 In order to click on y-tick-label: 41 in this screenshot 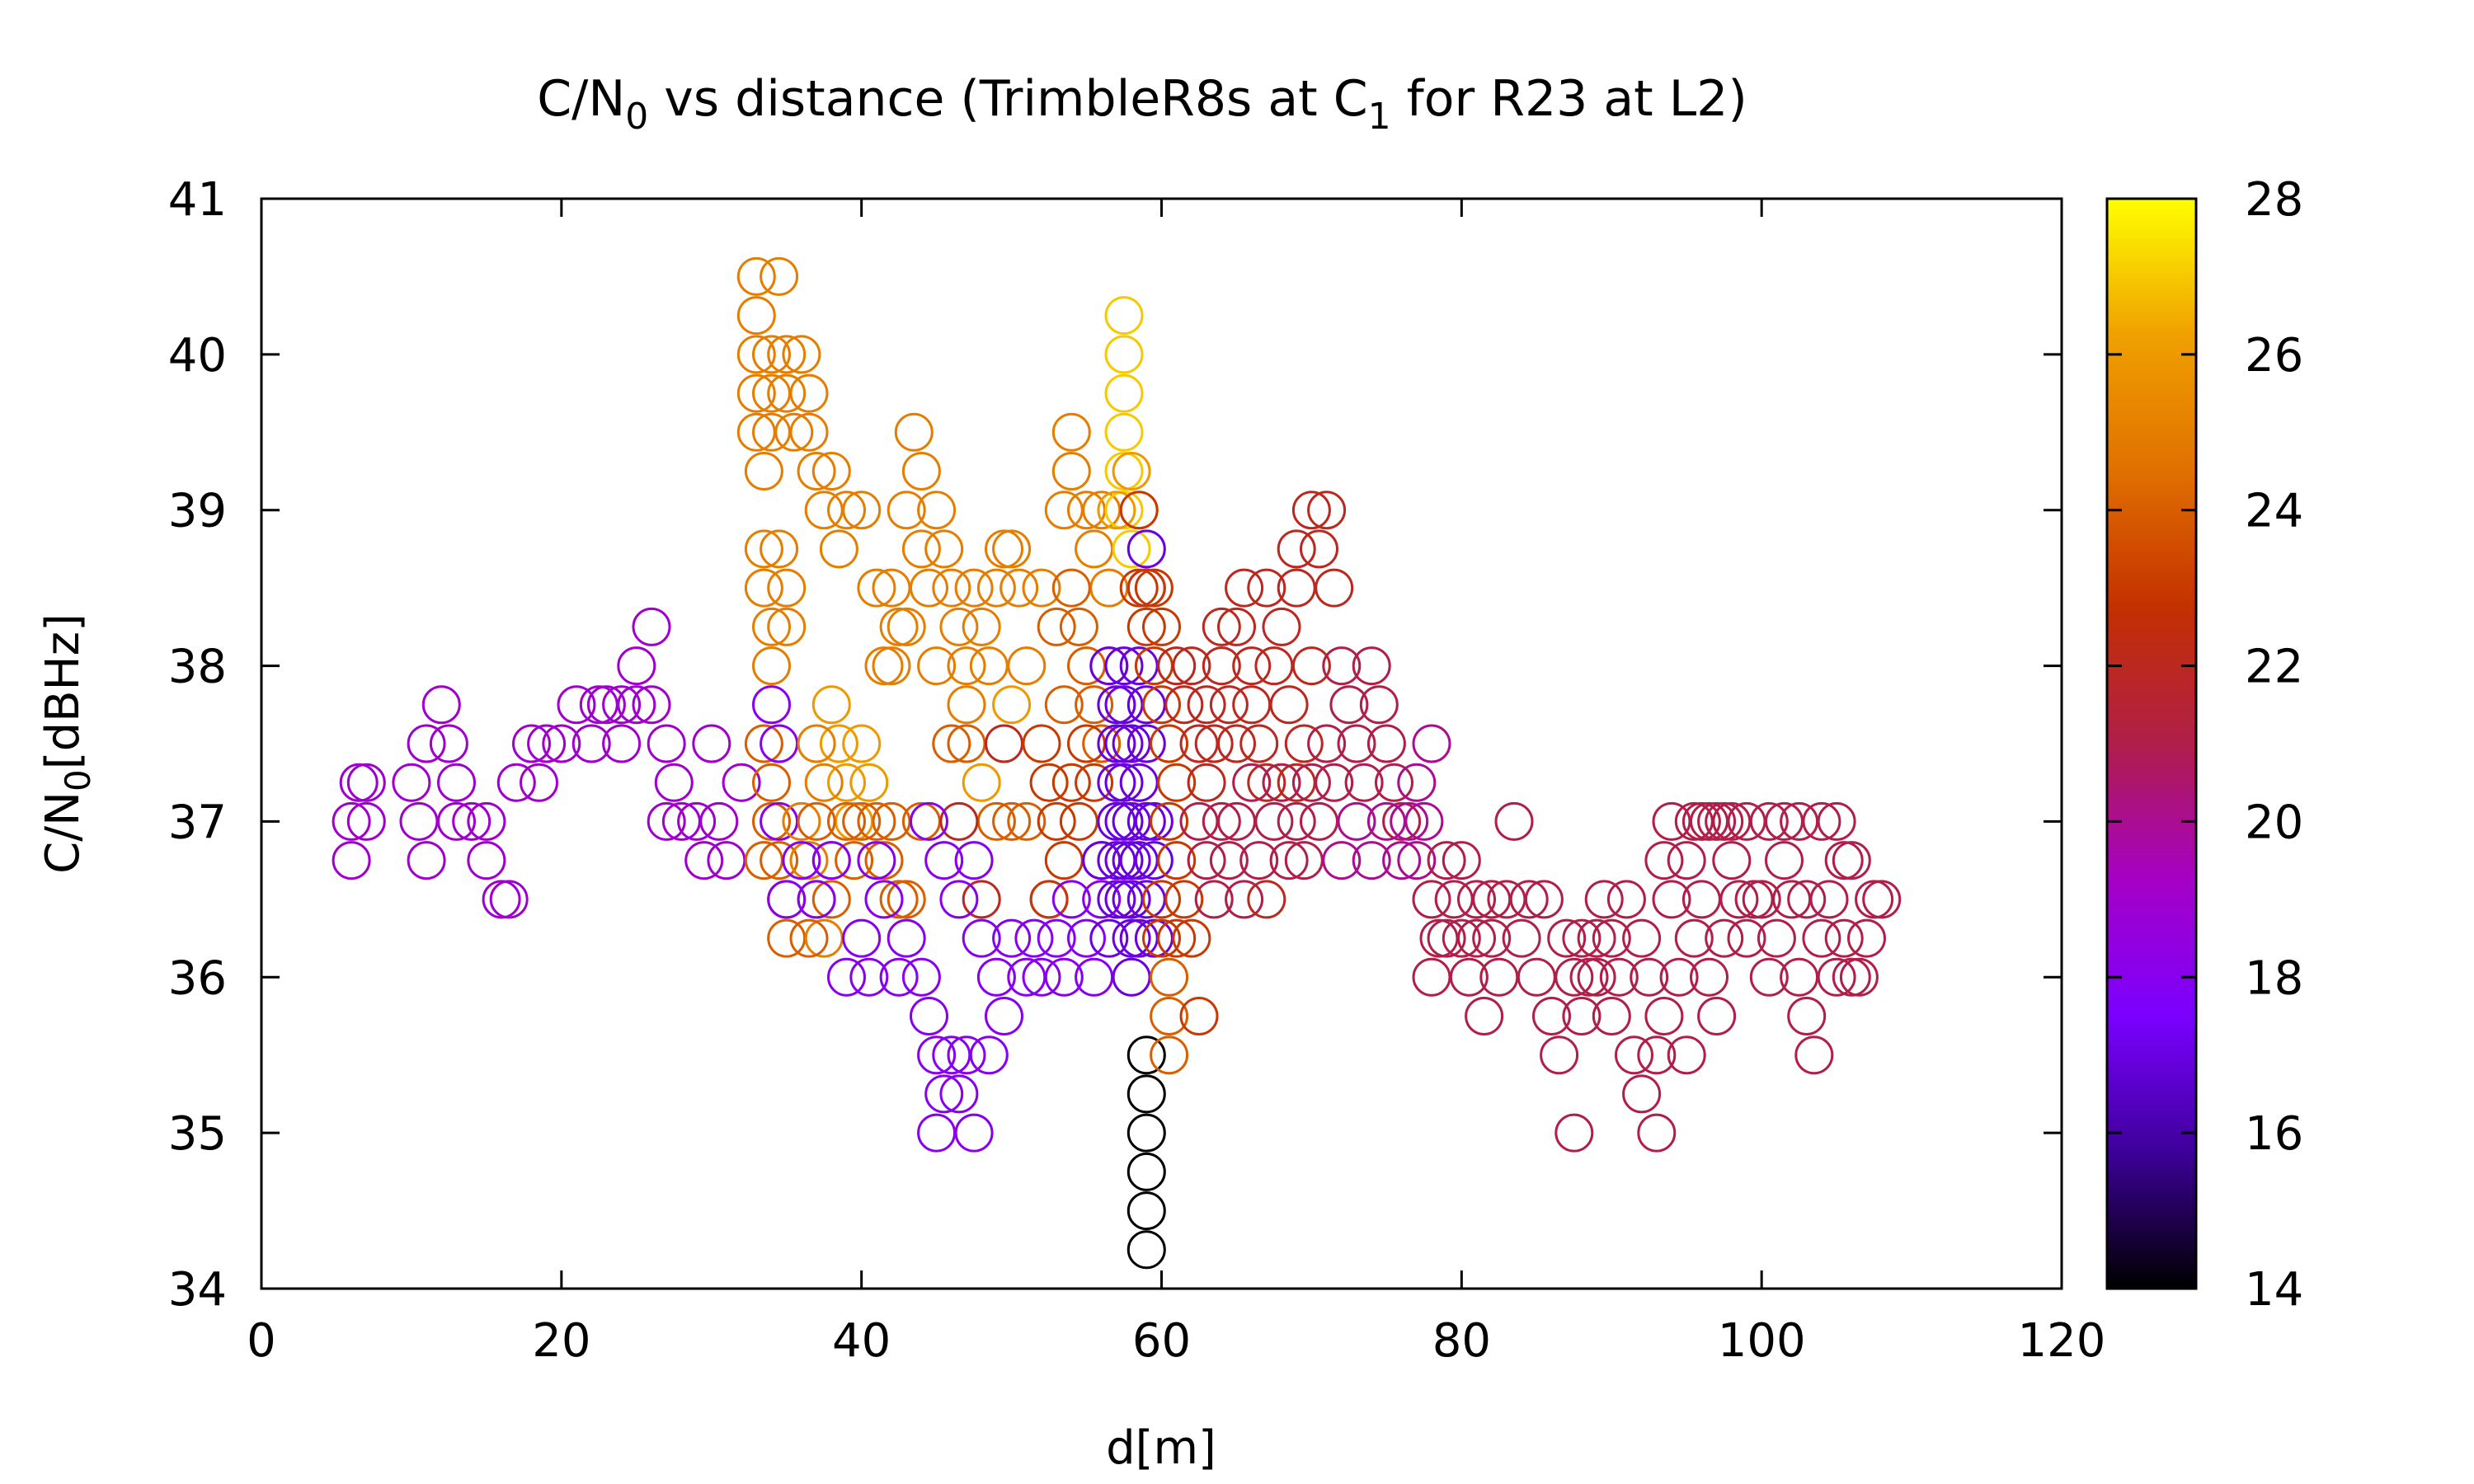, I will do `click(197, 200)`.